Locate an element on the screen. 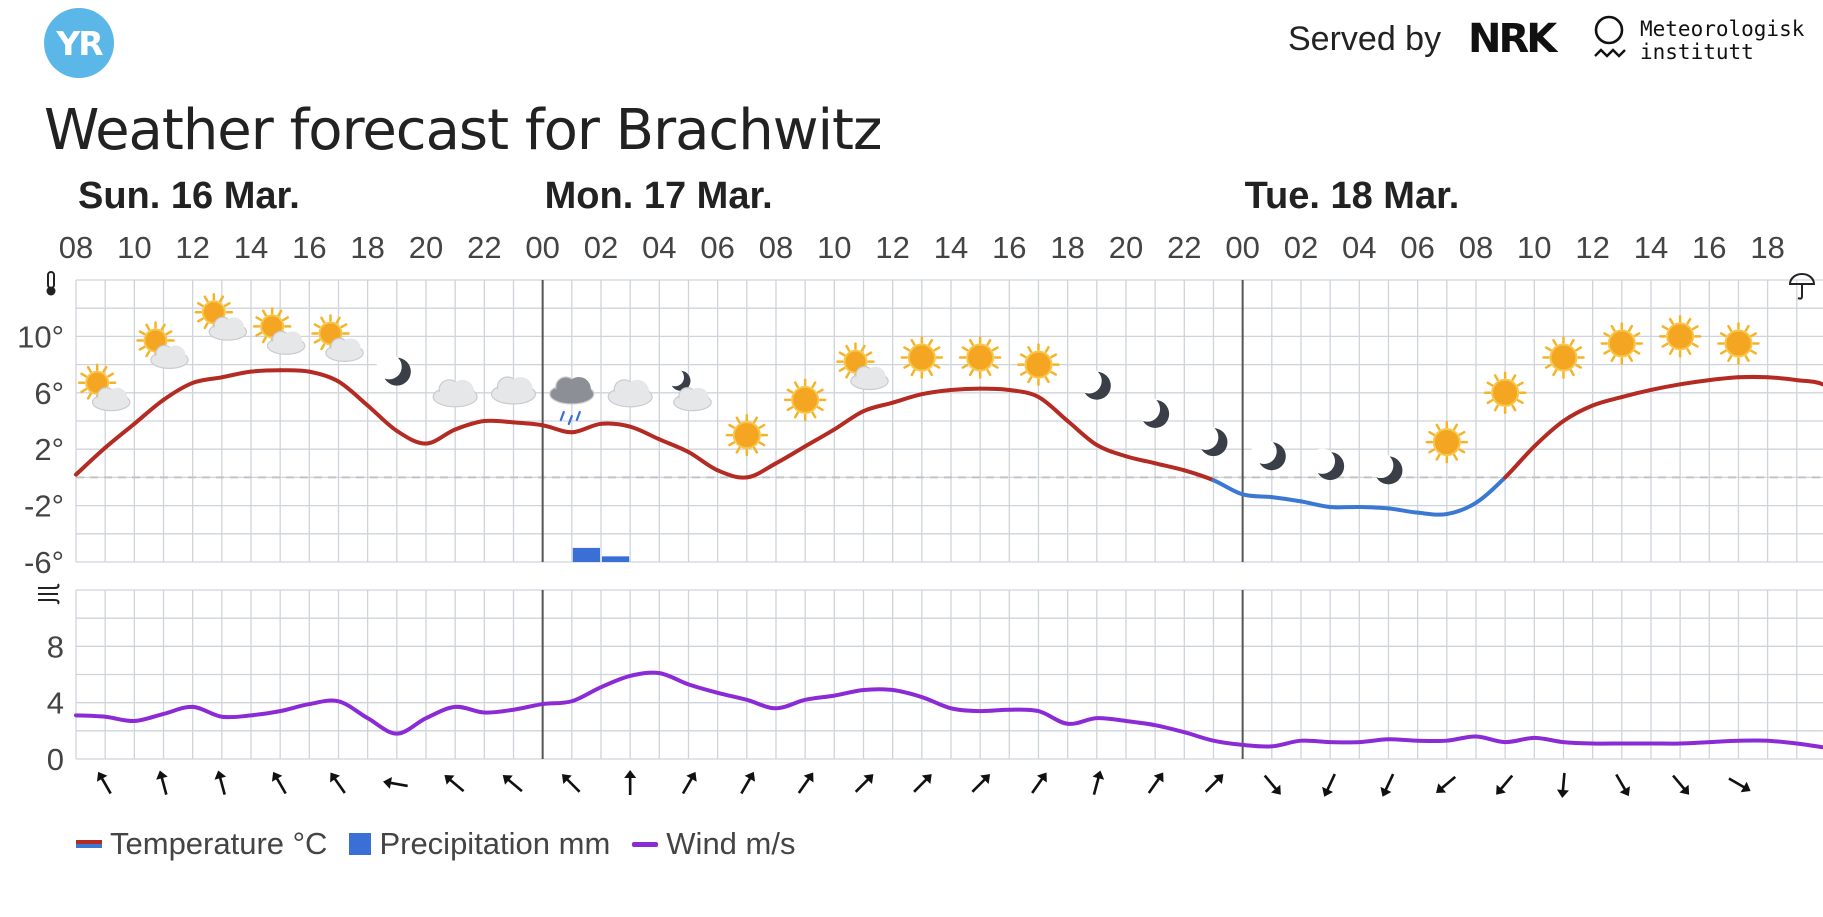 This screenshot has width=1823, height=917. cloudy-icon is located at coordinates (513, 390).